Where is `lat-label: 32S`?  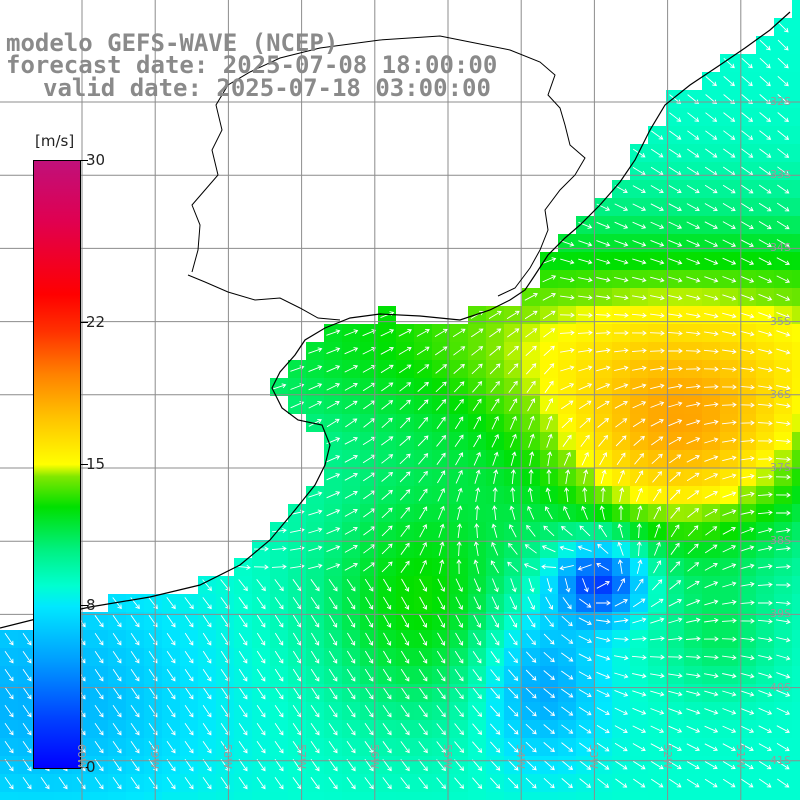
lat-label: 32S is located at coordinates (780, 101).